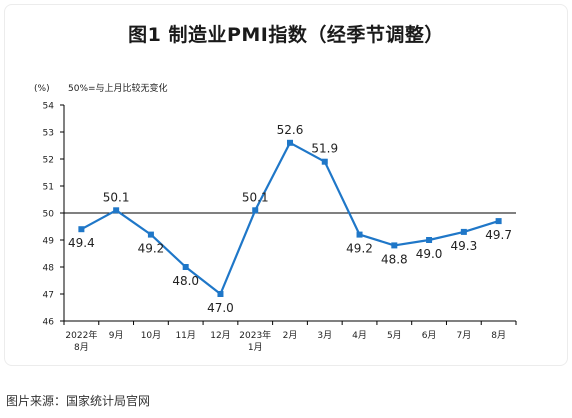 The height and width of the screenshot is (418, 572). I want to click on data-label: 49.4, so click(81, 243).